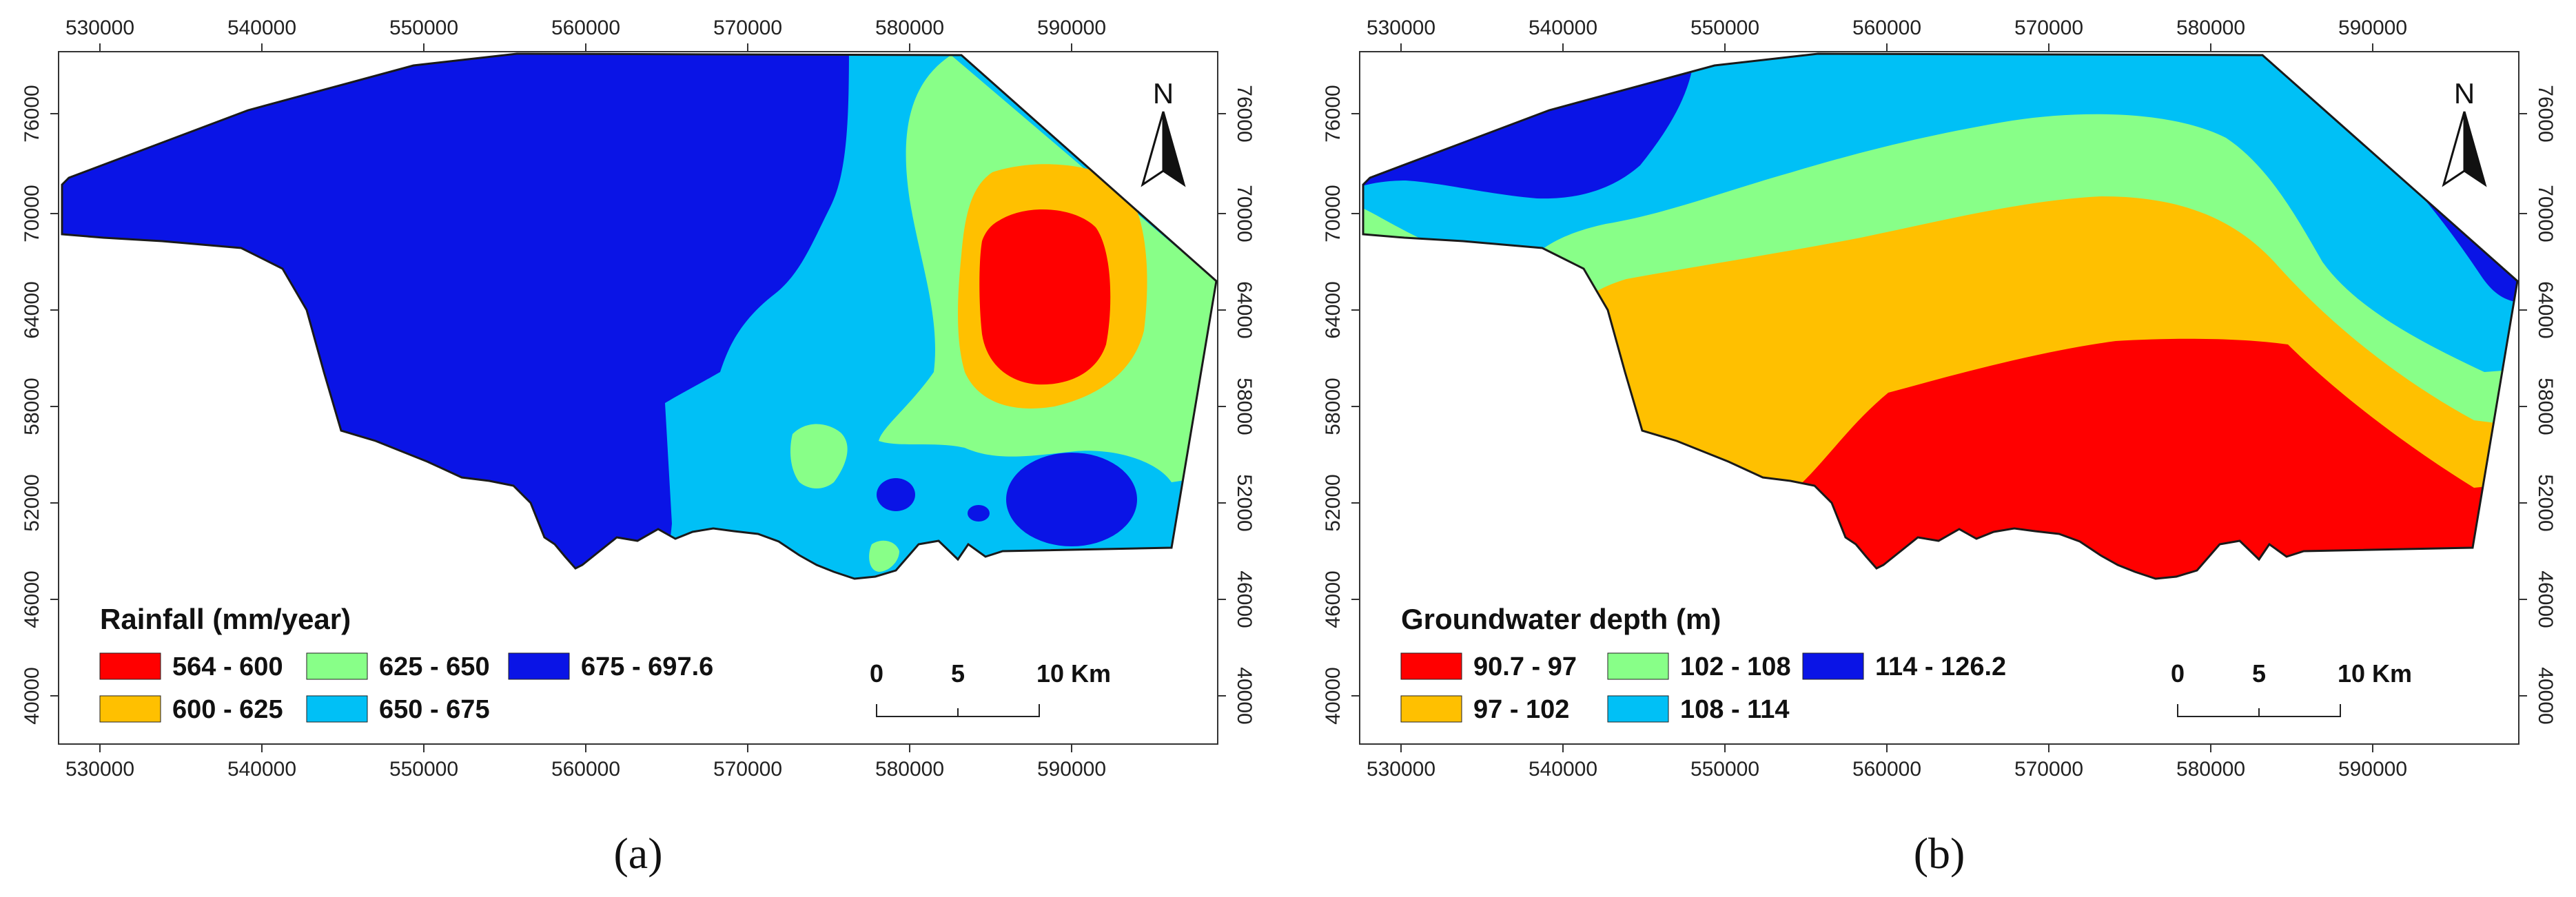 Image resolution: width=2576 pixels, height=897 pixels. Describe the element at coordinates (434, 666) in the screenshot. I see `legend-label: 625 - 650` at that location.